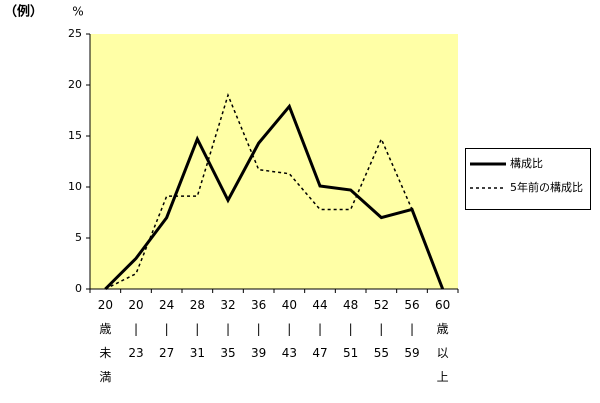 The width and height of the screenshot is (600, 403). I want to click on x-tick-label: 20 歳未満, so click(105, 341).